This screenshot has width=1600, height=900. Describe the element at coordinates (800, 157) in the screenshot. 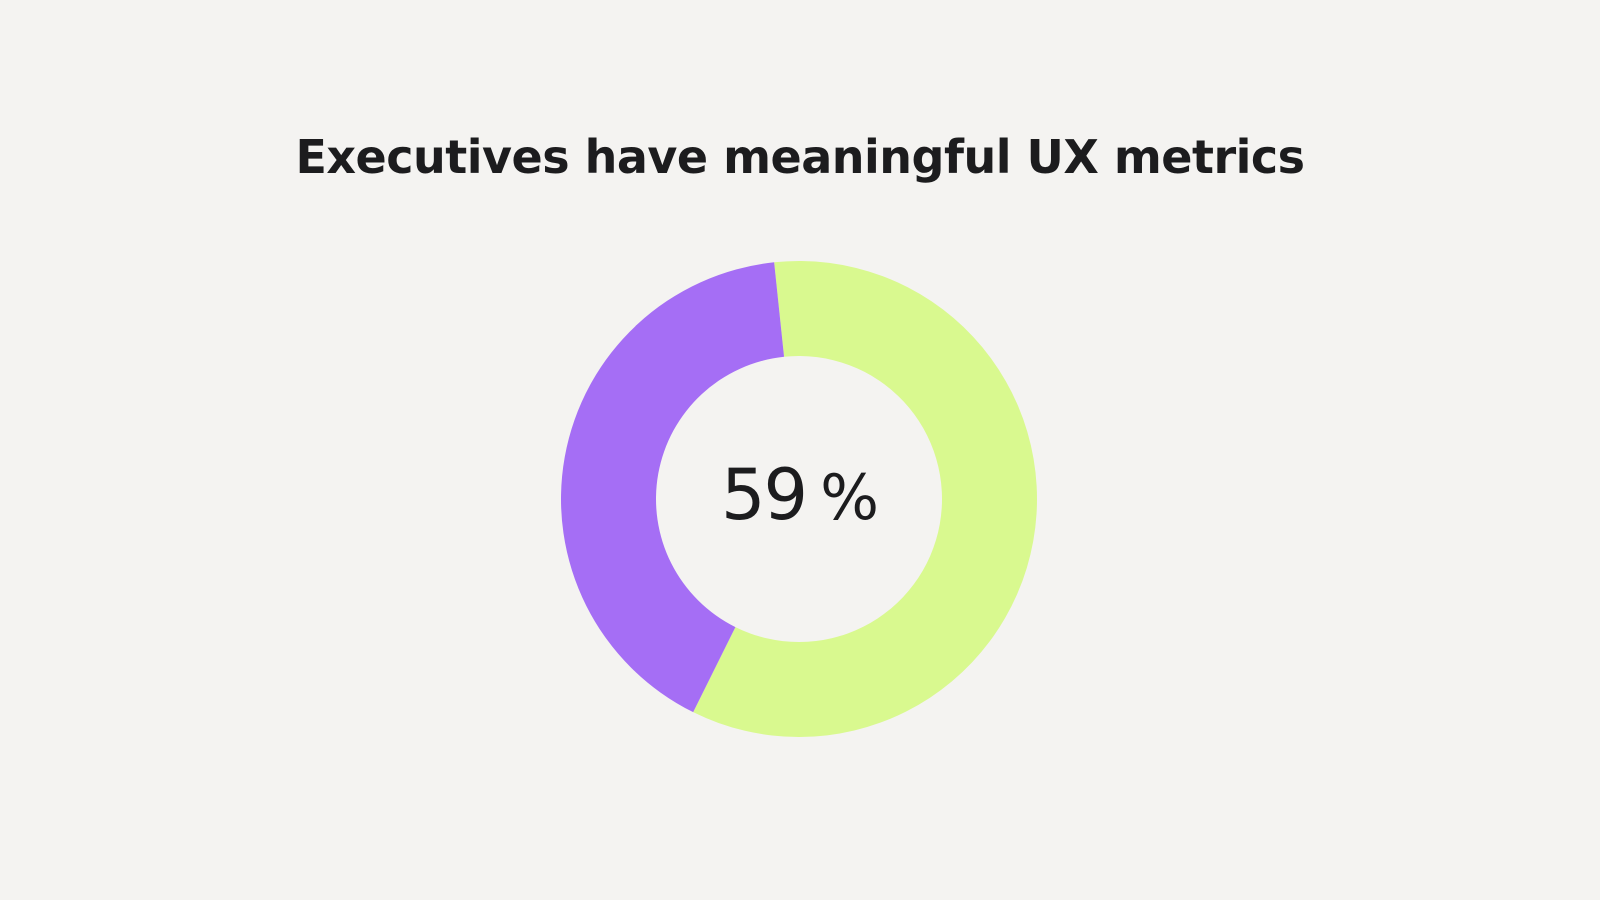

I see `chart-title: Executives have meaningful UX metrics` at that location.